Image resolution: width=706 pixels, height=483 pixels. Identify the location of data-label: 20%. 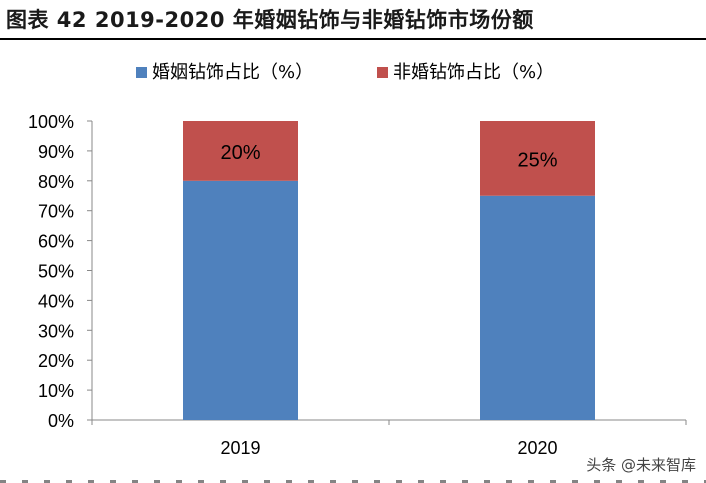
(240, 153).